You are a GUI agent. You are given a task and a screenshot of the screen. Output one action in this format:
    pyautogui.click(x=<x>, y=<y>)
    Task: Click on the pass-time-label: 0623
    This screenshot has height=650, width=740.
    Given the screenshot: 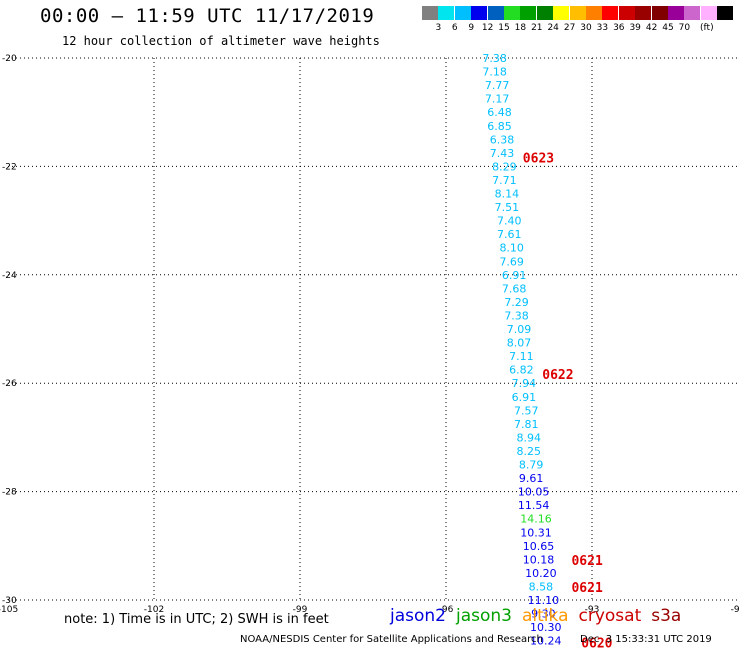 What is the action you would take?
    pyautogui.click(x=538, y=158)
    